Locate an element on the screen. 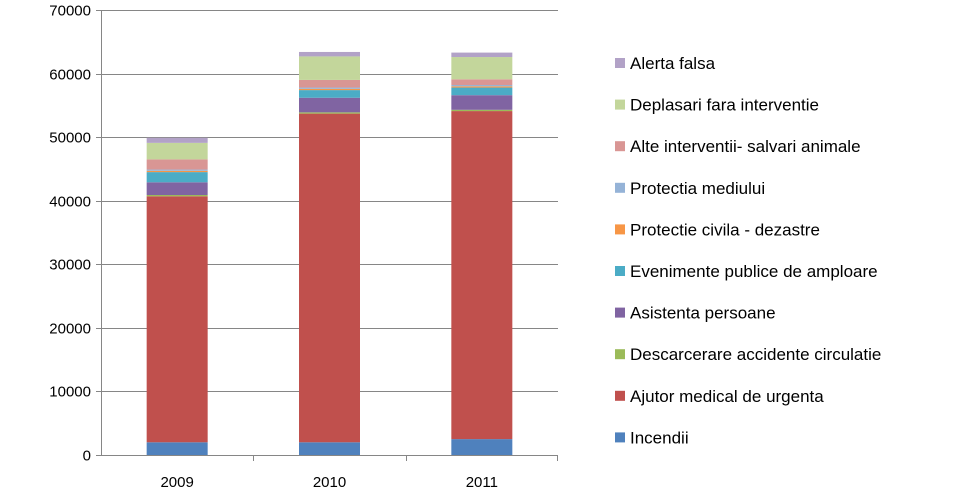  y-tick-label: 20000 is located at coordinates (70, 329).